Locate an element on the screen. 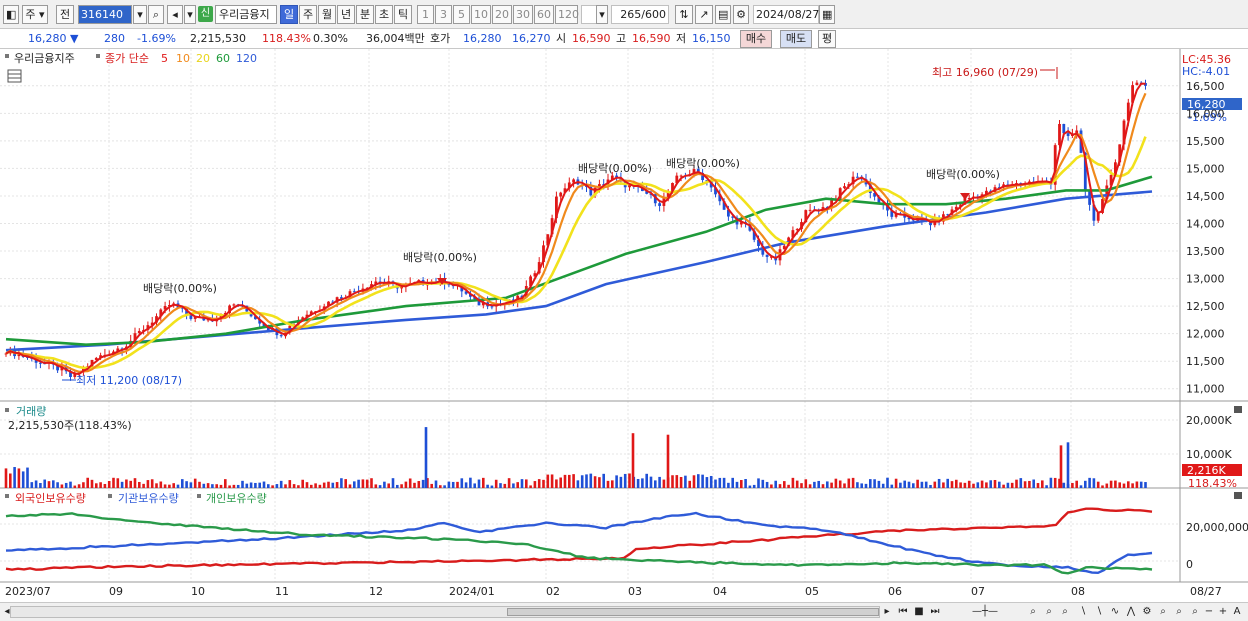  zoom-out-icon: ⌕ is located at coordinates (1179, 611).